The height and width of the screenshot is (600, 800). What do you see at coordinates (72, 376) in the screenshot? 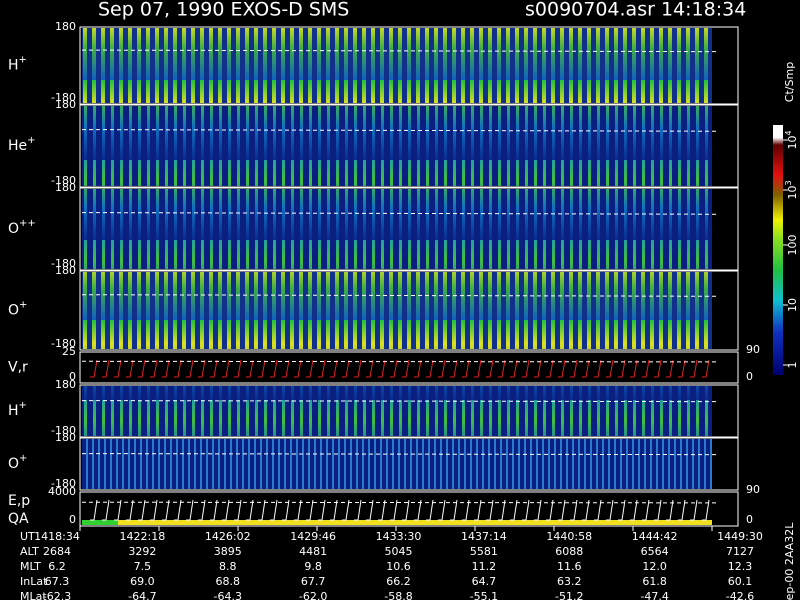
I see `y-tick-label: 0` at bounding box center [72, 376].